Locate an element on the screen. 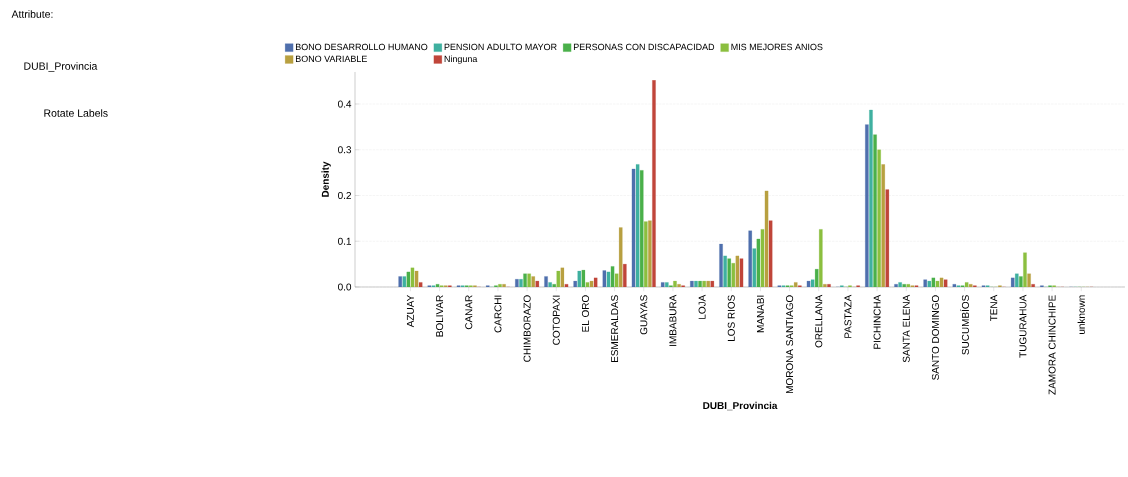  x-tick-label: PICHINCHA is located at coordinates (877, 321).